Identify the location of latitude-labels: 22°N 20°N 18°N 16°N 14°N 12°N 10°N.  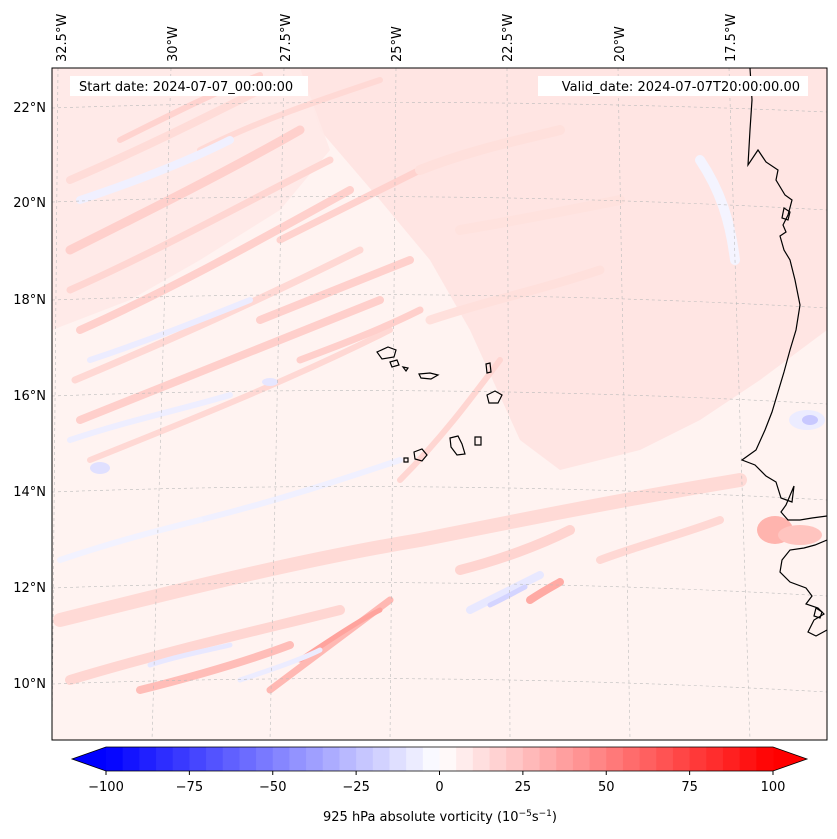
(29, 396).